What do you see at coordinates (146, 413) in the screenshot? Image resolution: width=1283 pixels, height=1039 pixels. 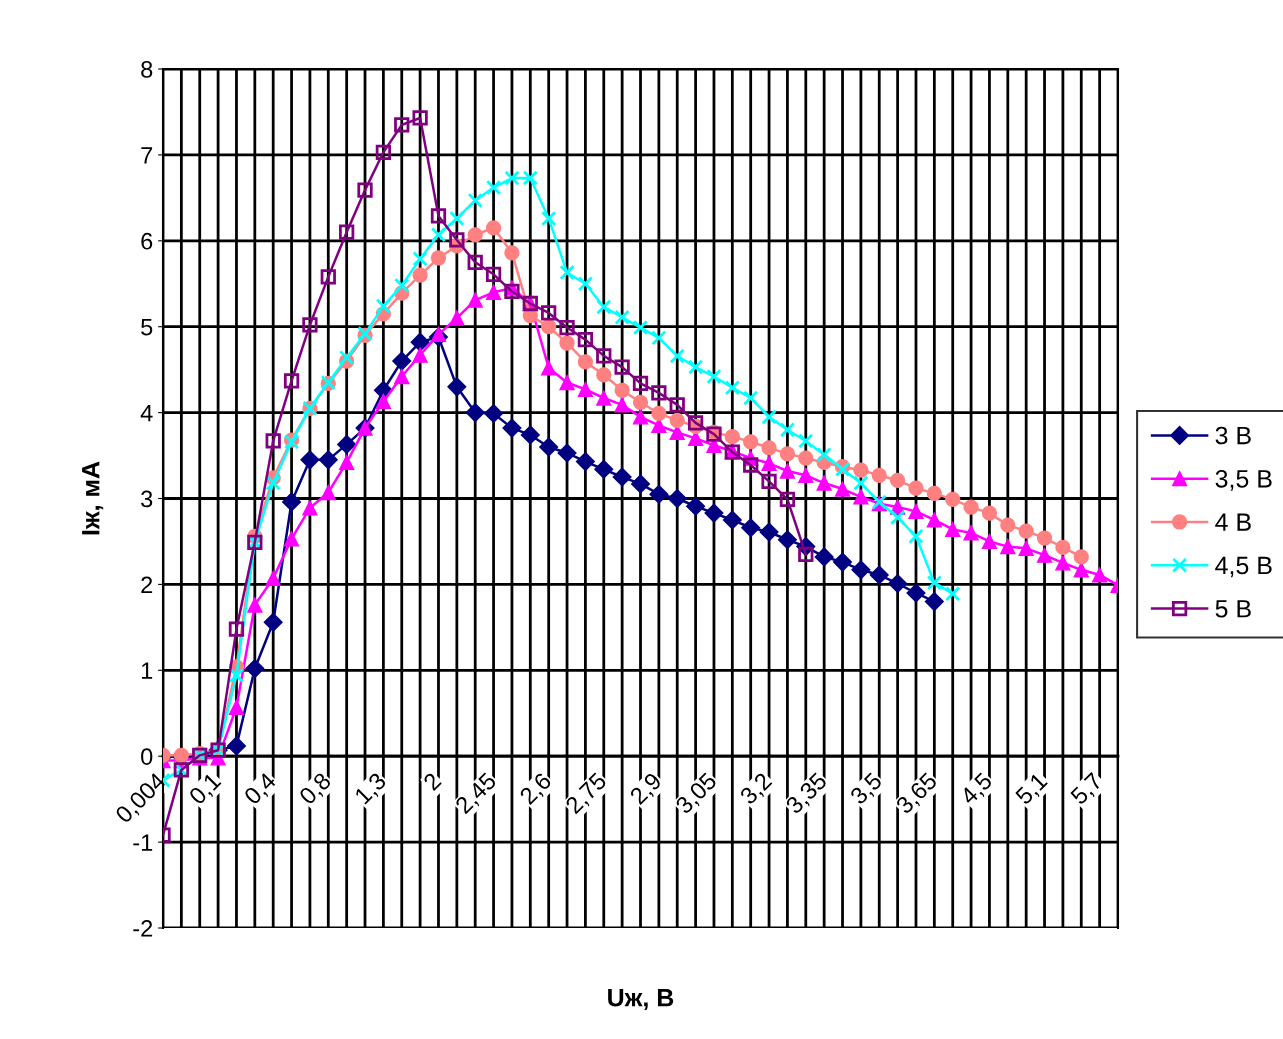 I see `y-tick-label: 4` at bounding box center [146, 413].